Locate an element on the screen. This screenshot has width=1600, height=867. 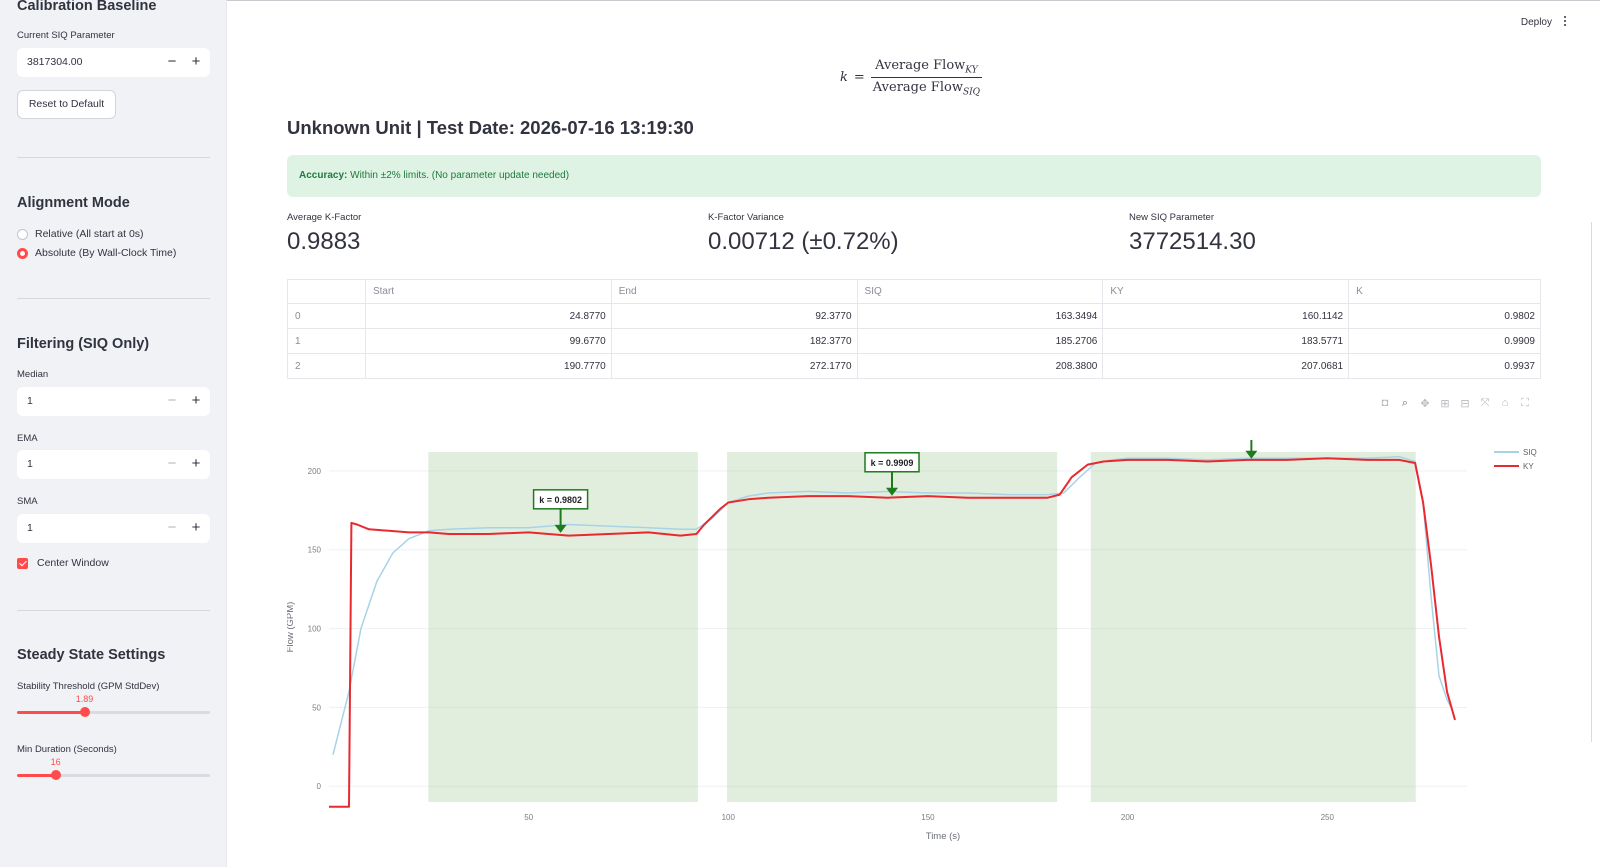
y-tick-label: 50 is located at coordinates (316, 707).